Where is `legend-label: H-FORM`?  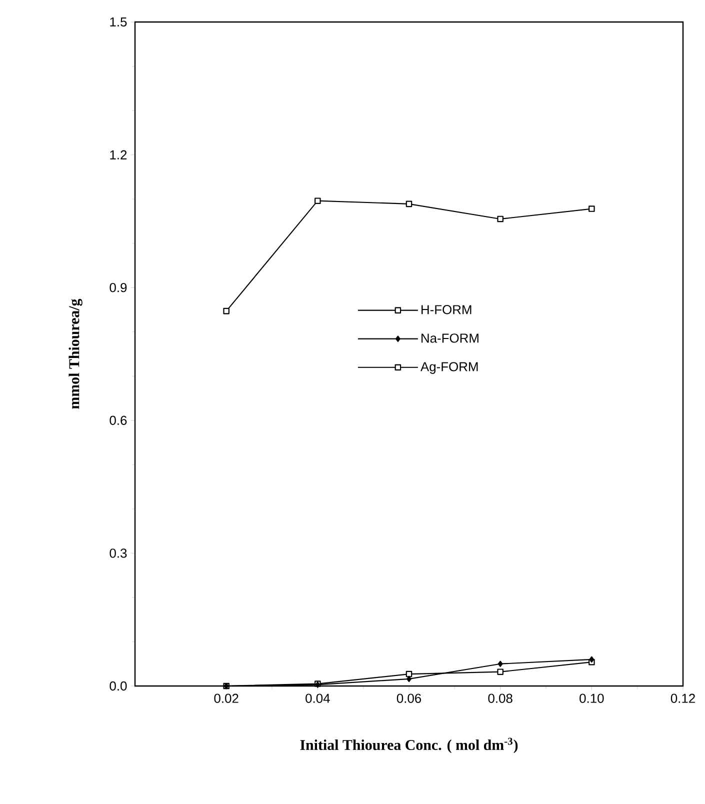
legend-label: H-FORM is located at coordinates (447, 309).